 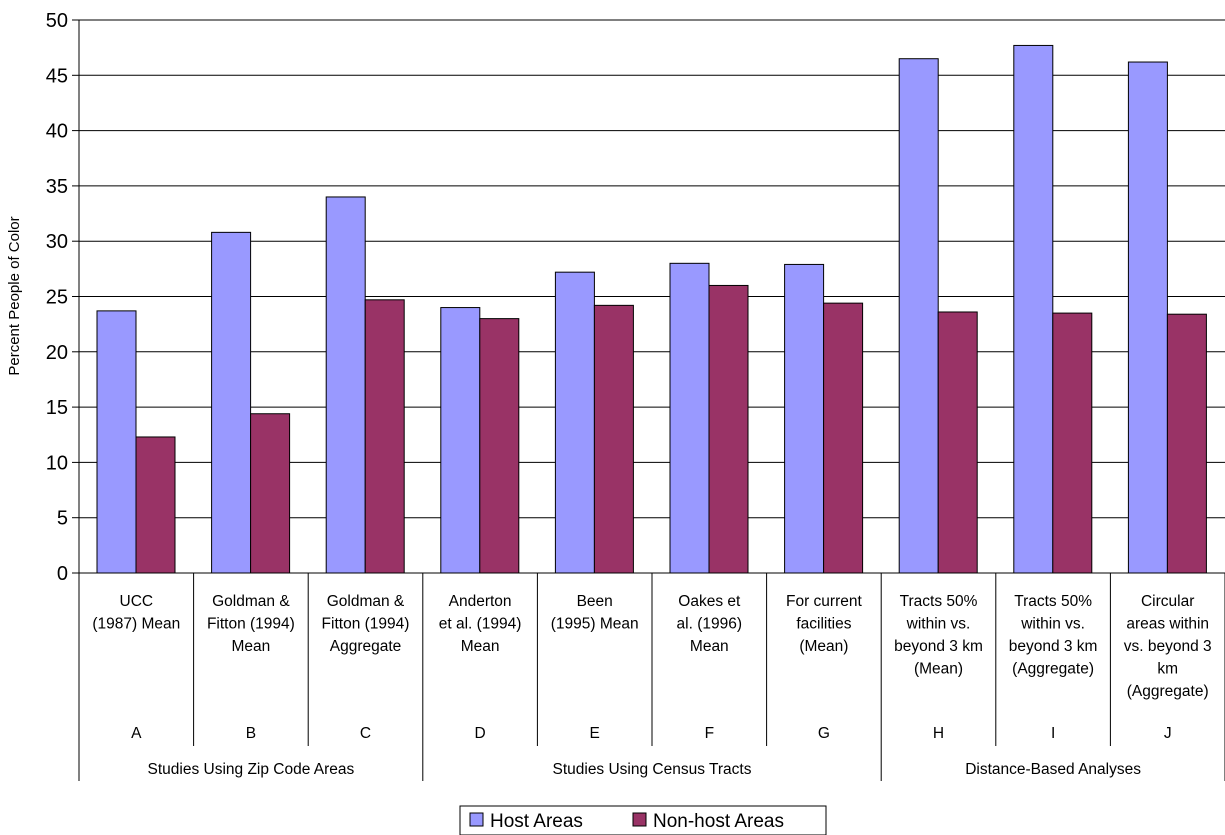 I want to click on category-label-line: Anderton, so click(x=480, y=601).